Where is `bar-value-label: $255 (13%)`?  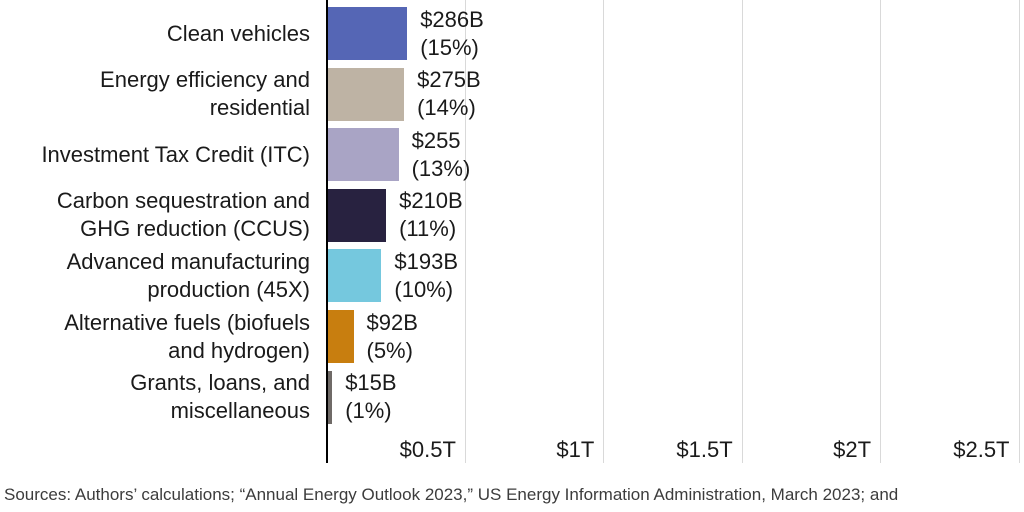
bar-value-label: $255 (13%) is located at coordinates (441, 155).